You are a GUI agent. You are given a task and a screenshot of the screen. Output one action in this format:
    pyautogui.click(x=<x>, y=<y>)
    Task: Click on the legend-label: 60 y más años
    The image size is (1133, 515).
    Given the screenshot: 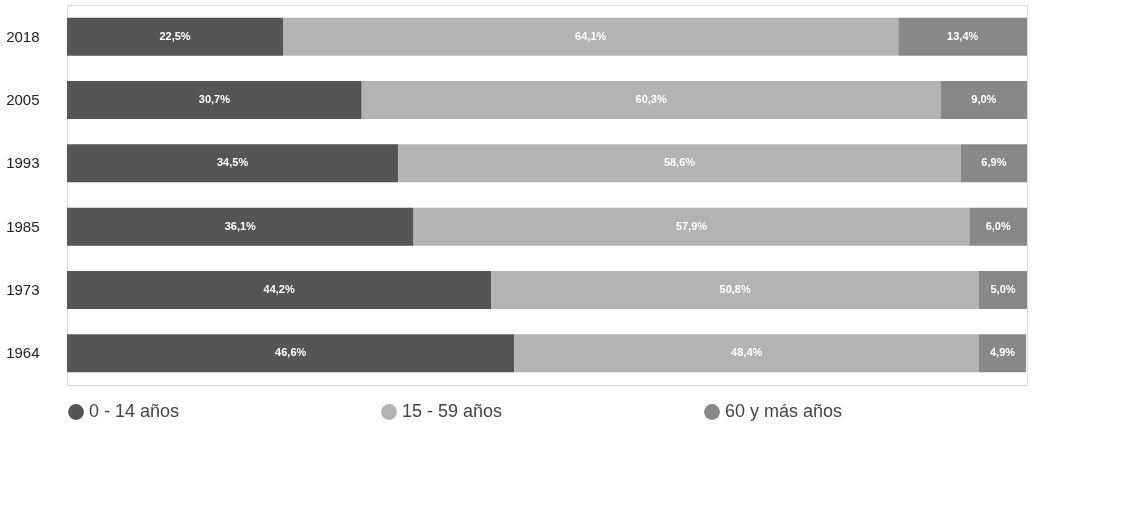 What is the action you would take?
    pyautogui.click(x=784, y=411)
    